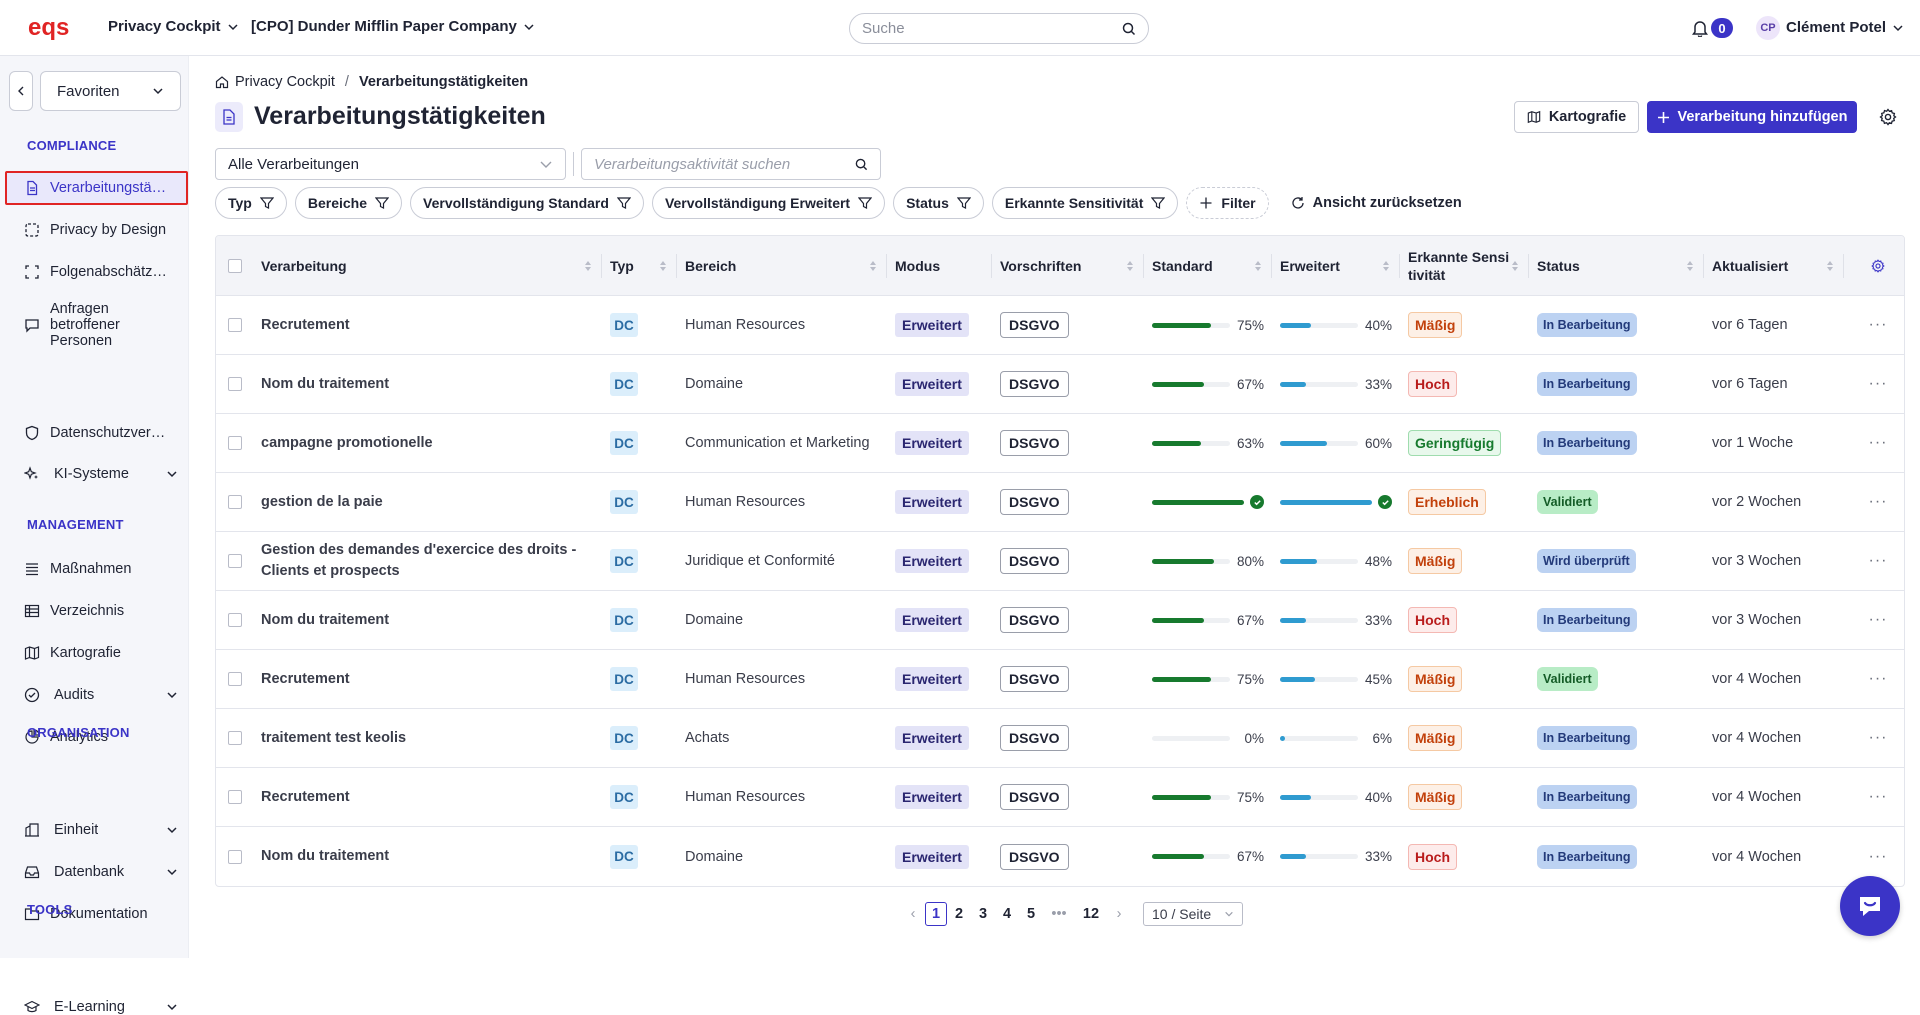  What do you see at coordinates (50, 28) in the screenshot?
I see `eqs-logo: eqs` at bounding box center [50, 28].